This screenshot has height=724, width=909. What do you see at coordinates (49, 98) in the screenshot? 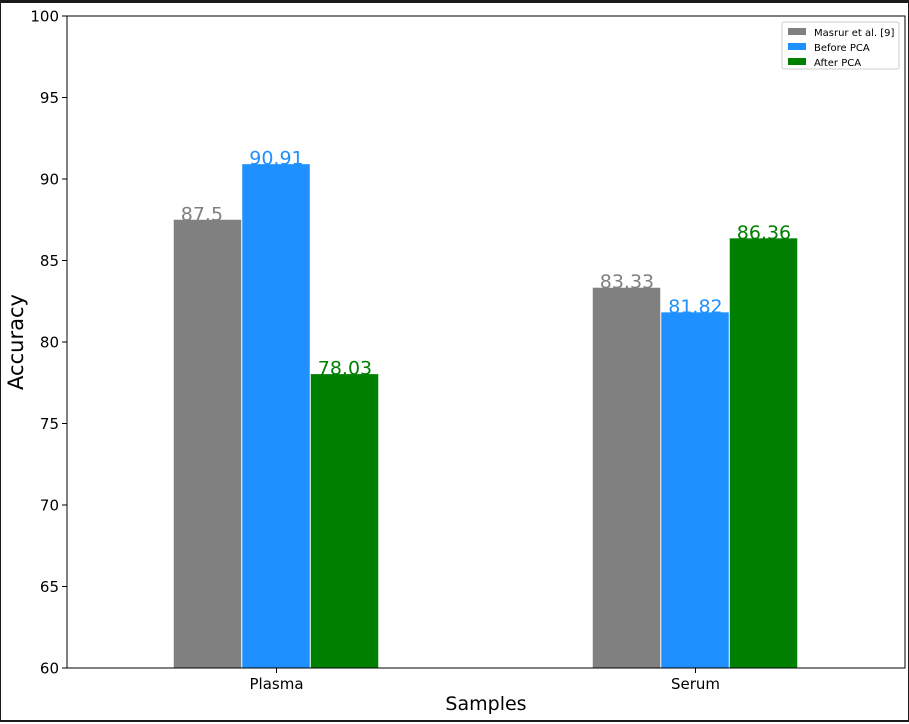
I see `y-tick-label: 95` at bounding box center [49, 98].